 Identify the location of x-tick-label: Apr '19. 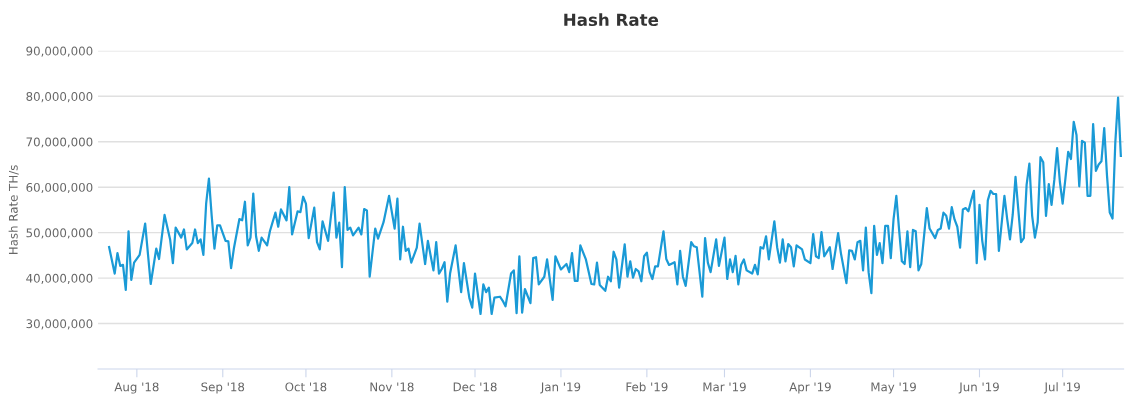
(810, 388).